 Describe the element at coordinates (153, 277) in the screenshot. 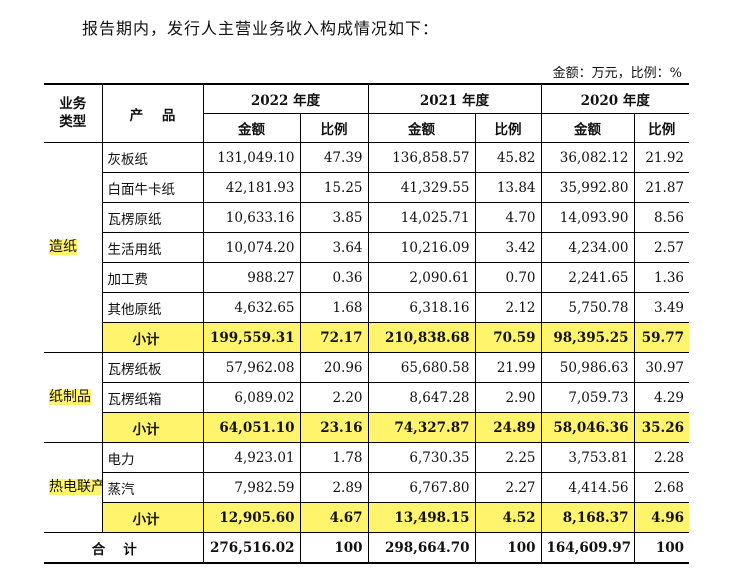

I see `product-name: 加工费` at that location.